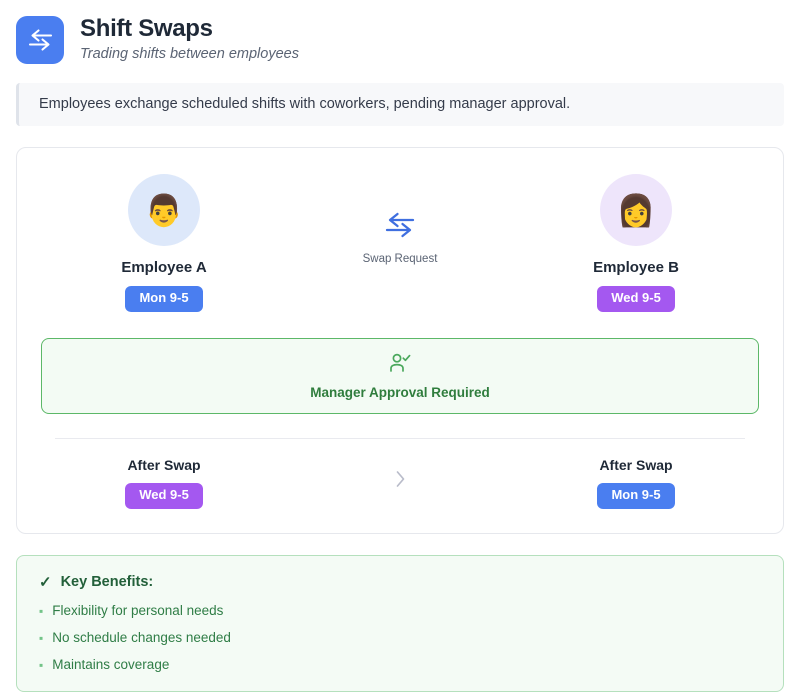  I want to click on page-title: Shift Swaps, so click(146, 29).